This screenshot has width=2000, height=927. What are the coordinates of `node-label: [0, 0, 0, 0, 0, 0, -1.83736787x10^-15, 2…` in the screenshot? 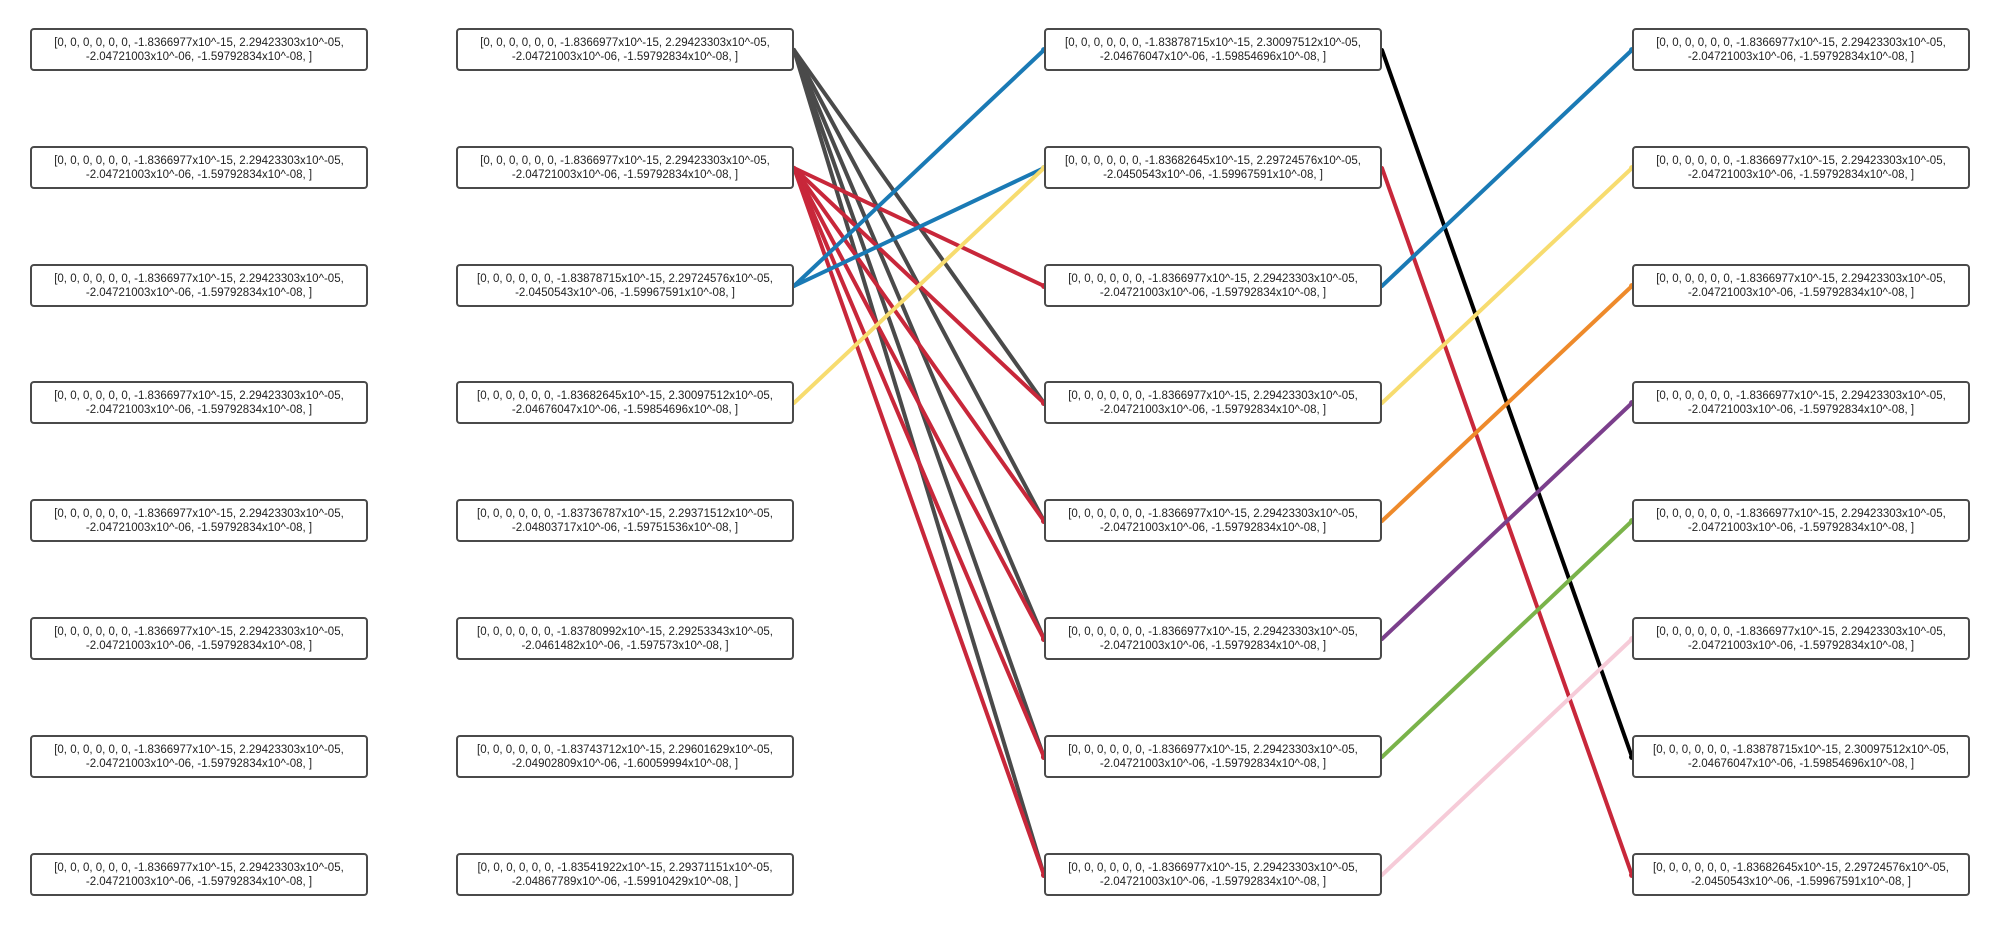 It's located at (625, 521).